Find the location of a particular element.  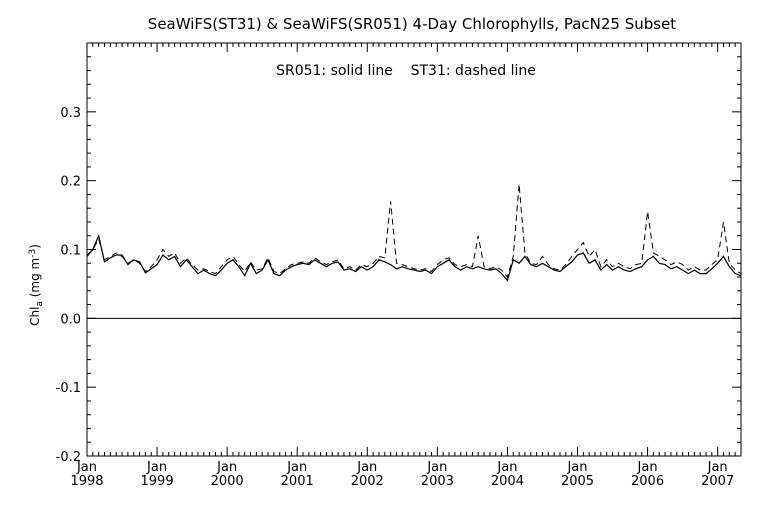

x-tick-year-label: 2006 is located at coordinates (647, 481).